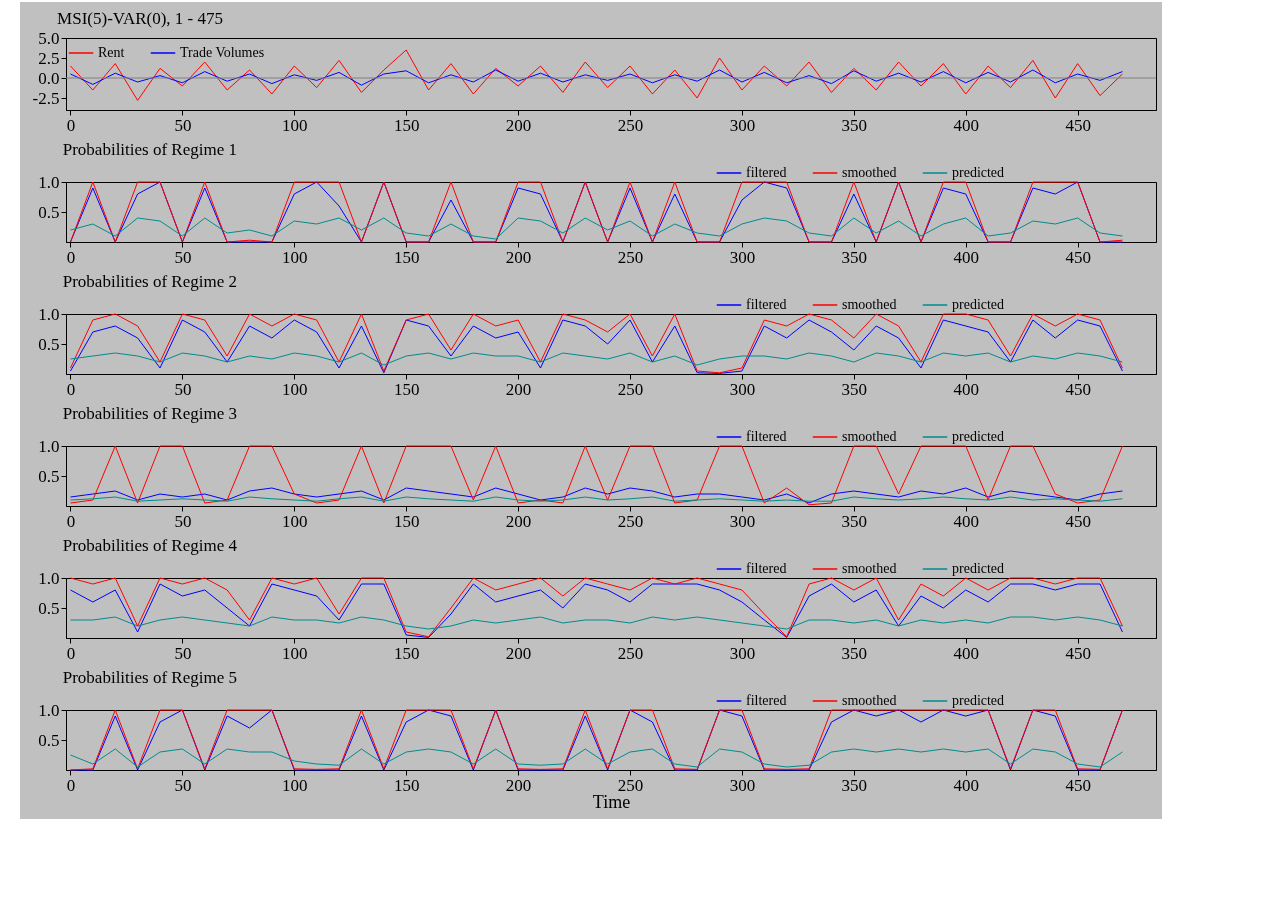 This screenshot has width=1264, height=916. What do you see at coordinates (46, 98) in the screenshot?
I see `y-tick-label: -2.5` at bounding box center [46, 98].